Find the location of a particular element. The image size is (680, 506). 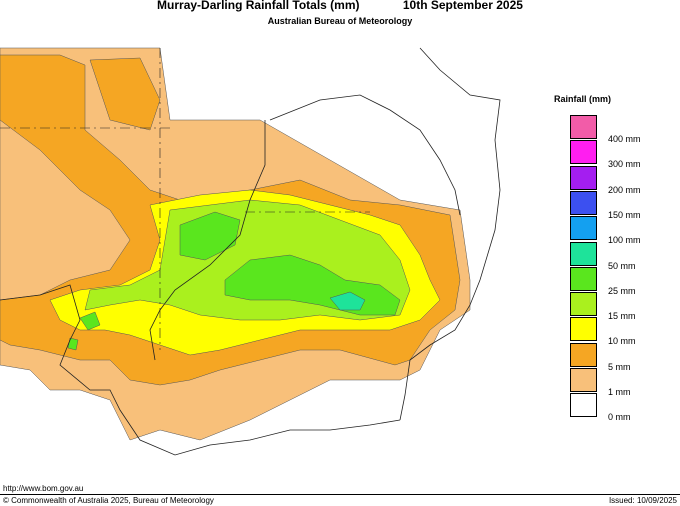

rain-zone-25mm-sa2 is located at coordinates (73, 344).